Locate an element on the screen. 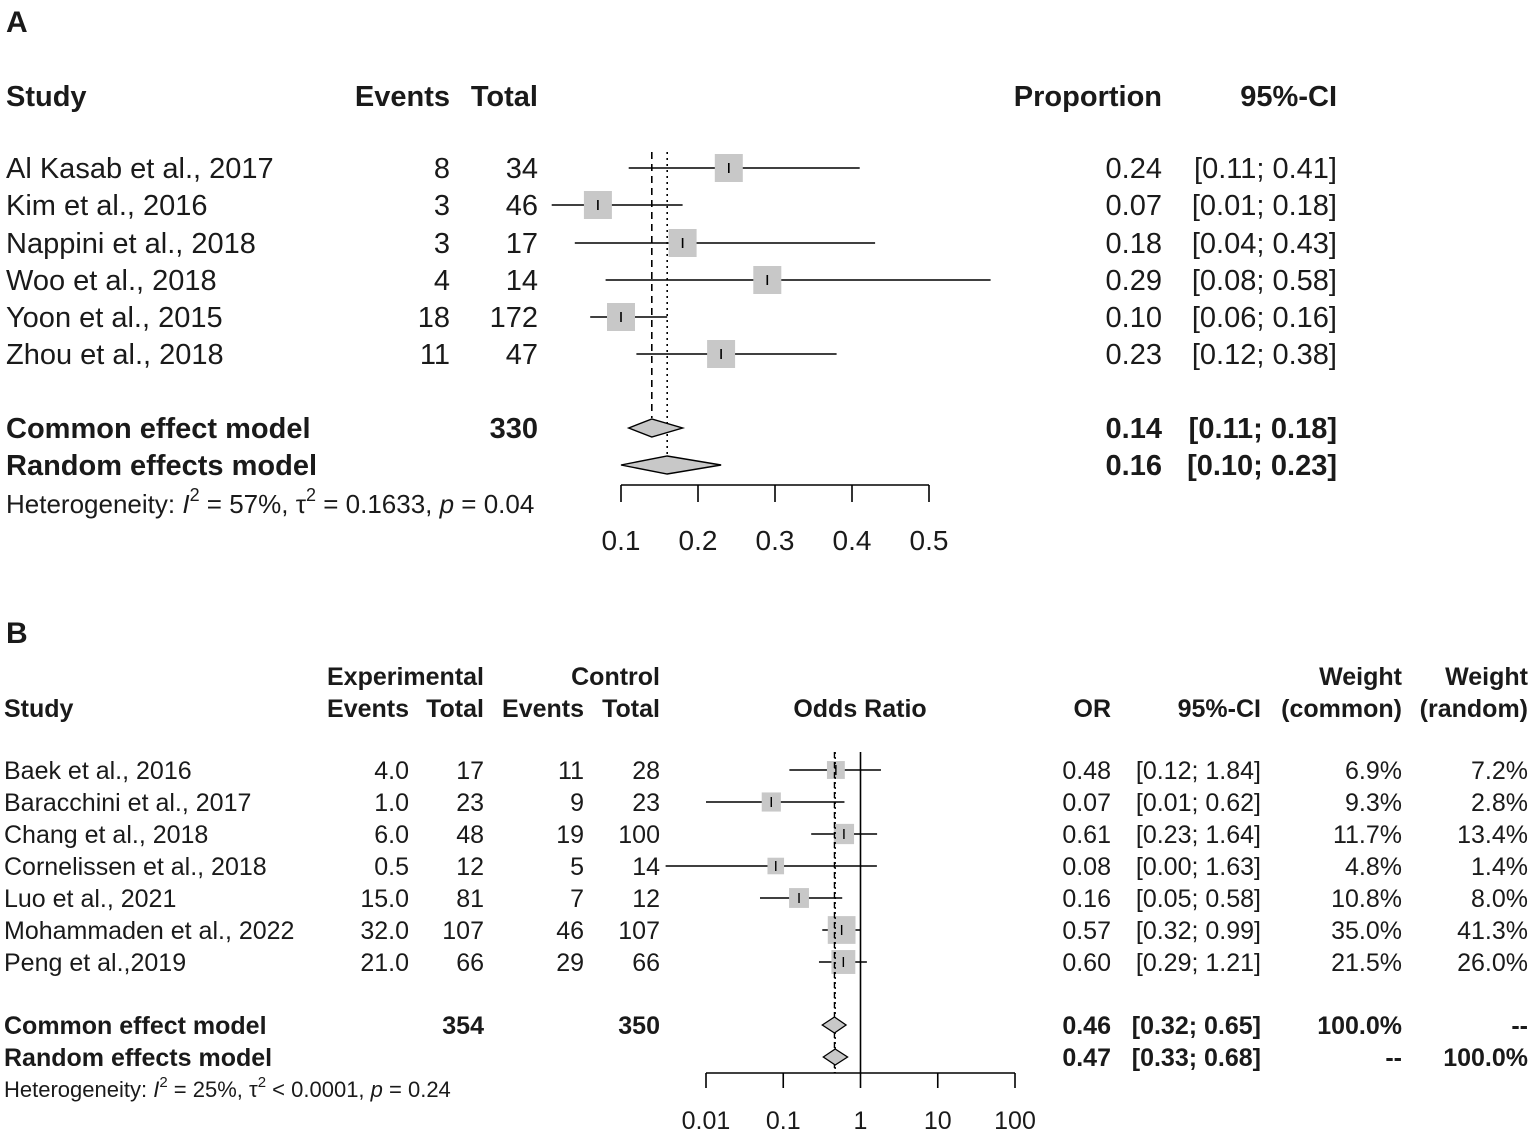  b-model-name: Common effect model is located at coordinates (135, 1026).